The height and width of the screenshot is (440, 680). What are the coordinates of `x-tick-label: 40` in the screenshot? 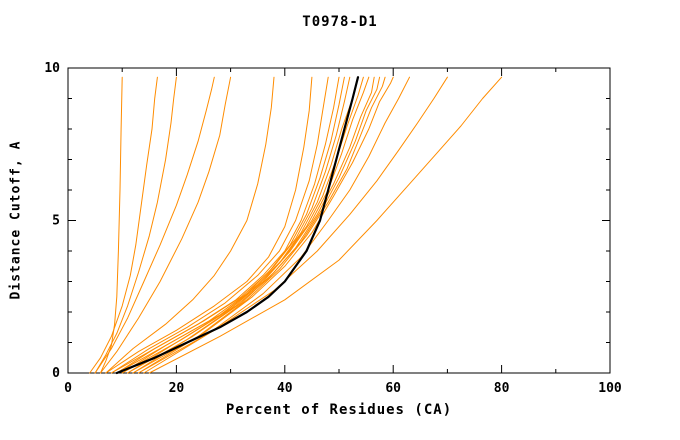 It's located at (285, 388).